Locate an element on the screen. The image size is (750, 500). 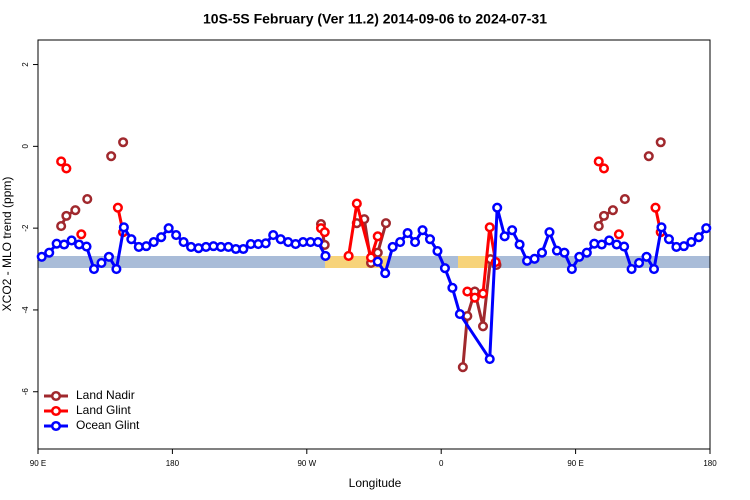
y-tick-label: 0 is located at coordinates (25, 146).